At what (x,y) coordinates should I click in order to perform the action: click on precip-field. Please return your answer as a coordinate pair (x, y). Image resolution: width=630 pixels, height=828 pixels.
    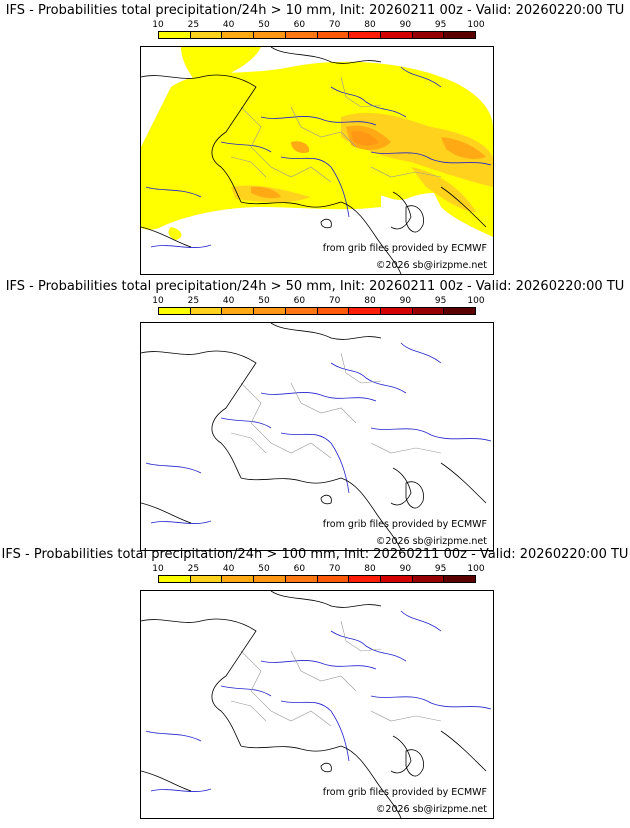
    Looking at the image, I should click on (317, 143).